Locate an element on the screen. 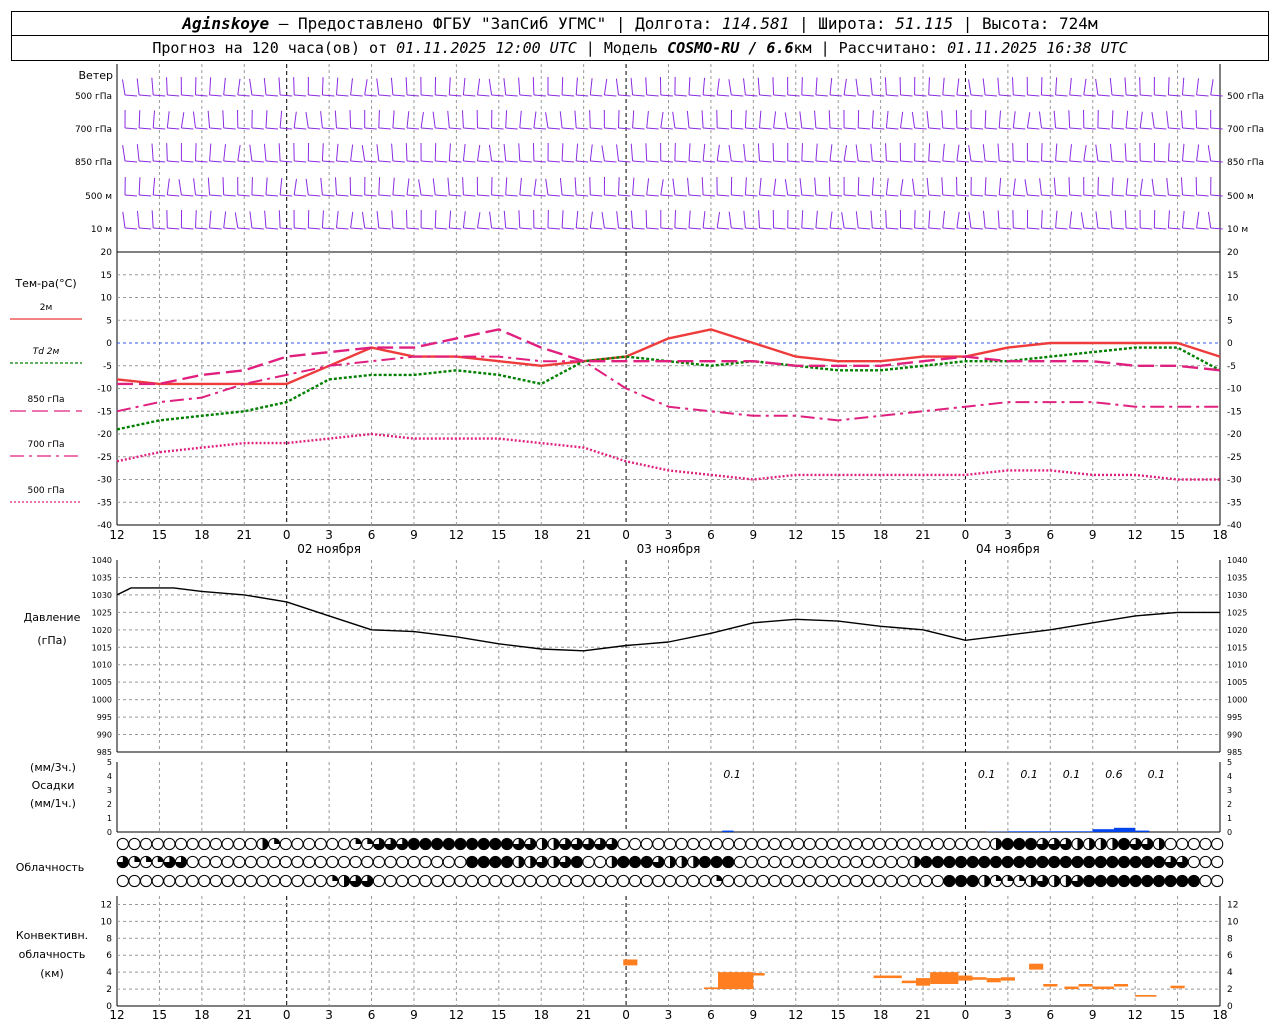  wind-level-label-right: 850 гПа is located at coordinates (1245, 163).